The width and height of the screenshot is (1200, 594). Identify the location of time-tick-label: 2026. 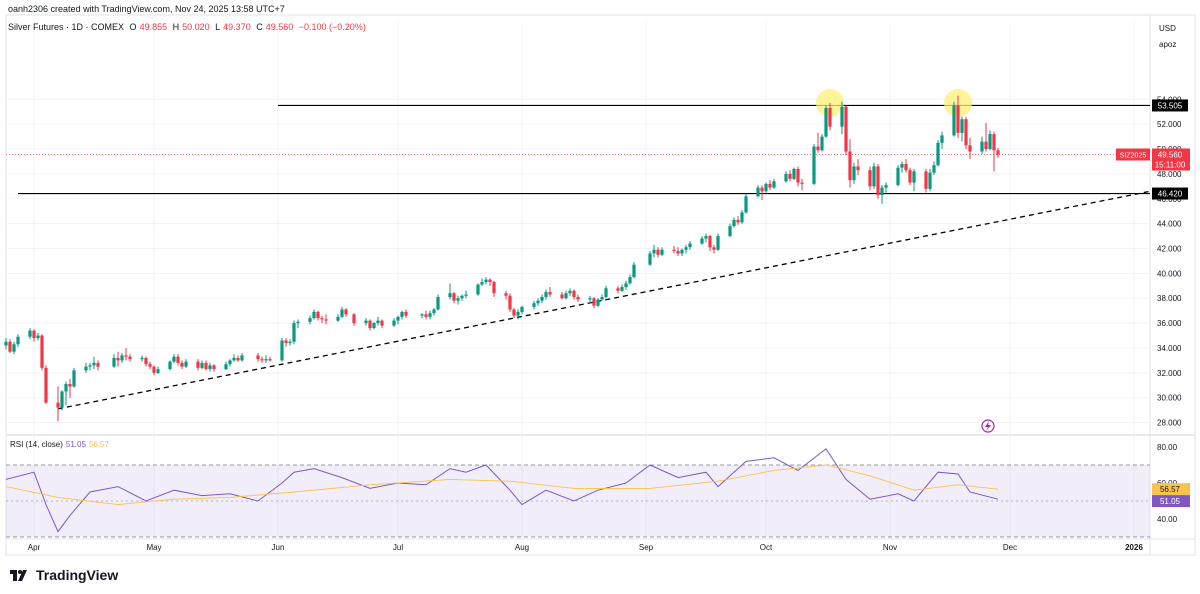
(1134, 547).